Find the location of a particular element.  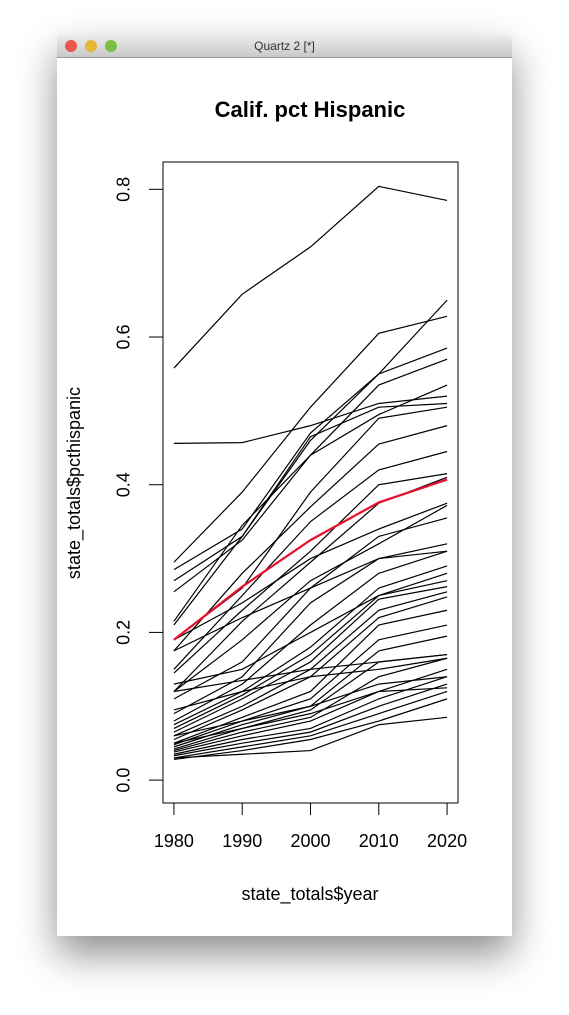

x-axis-label: state_totals$year is located at coordinates (309, 894).